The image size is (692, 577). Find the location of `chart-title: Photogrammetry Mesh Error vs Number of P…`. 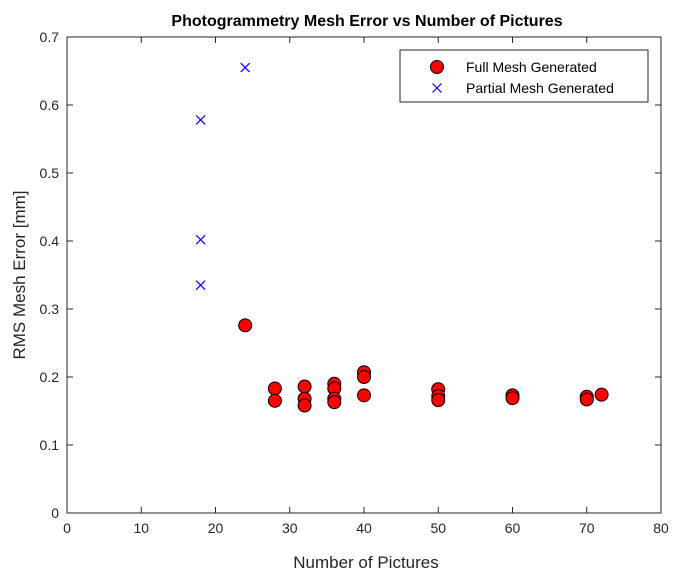

chart-title: Photogrammetry Mesh Error vs Number of P… is located at coordinates (366, 21).